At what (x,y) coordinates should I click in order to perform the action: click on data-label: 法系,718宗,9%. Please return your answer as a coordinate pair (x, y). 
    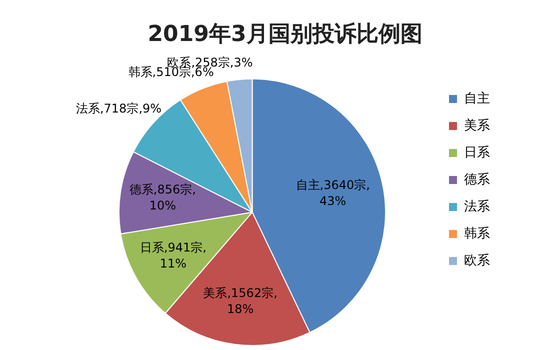
    Looking at the image, I should click on (119, 108).